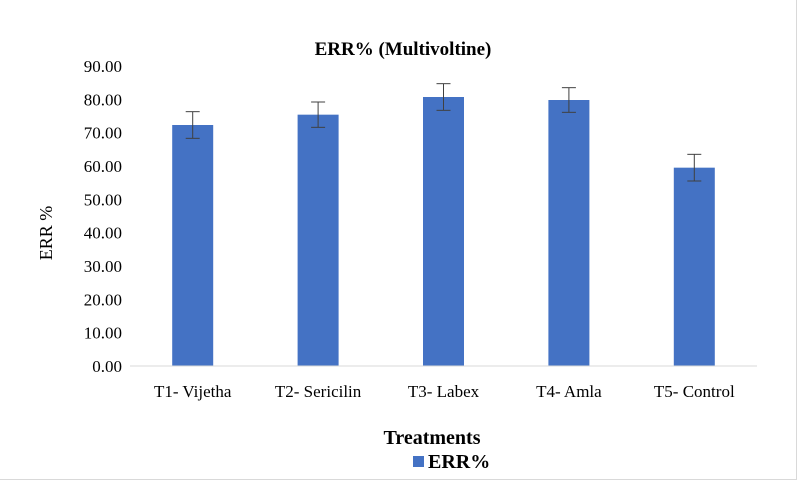 This screenshot has height=480, width=797. What do you see at coordinates (103, 199) in the screenshot?
I see `y-tick-label: 50.00` at bounding box center [103, 199].